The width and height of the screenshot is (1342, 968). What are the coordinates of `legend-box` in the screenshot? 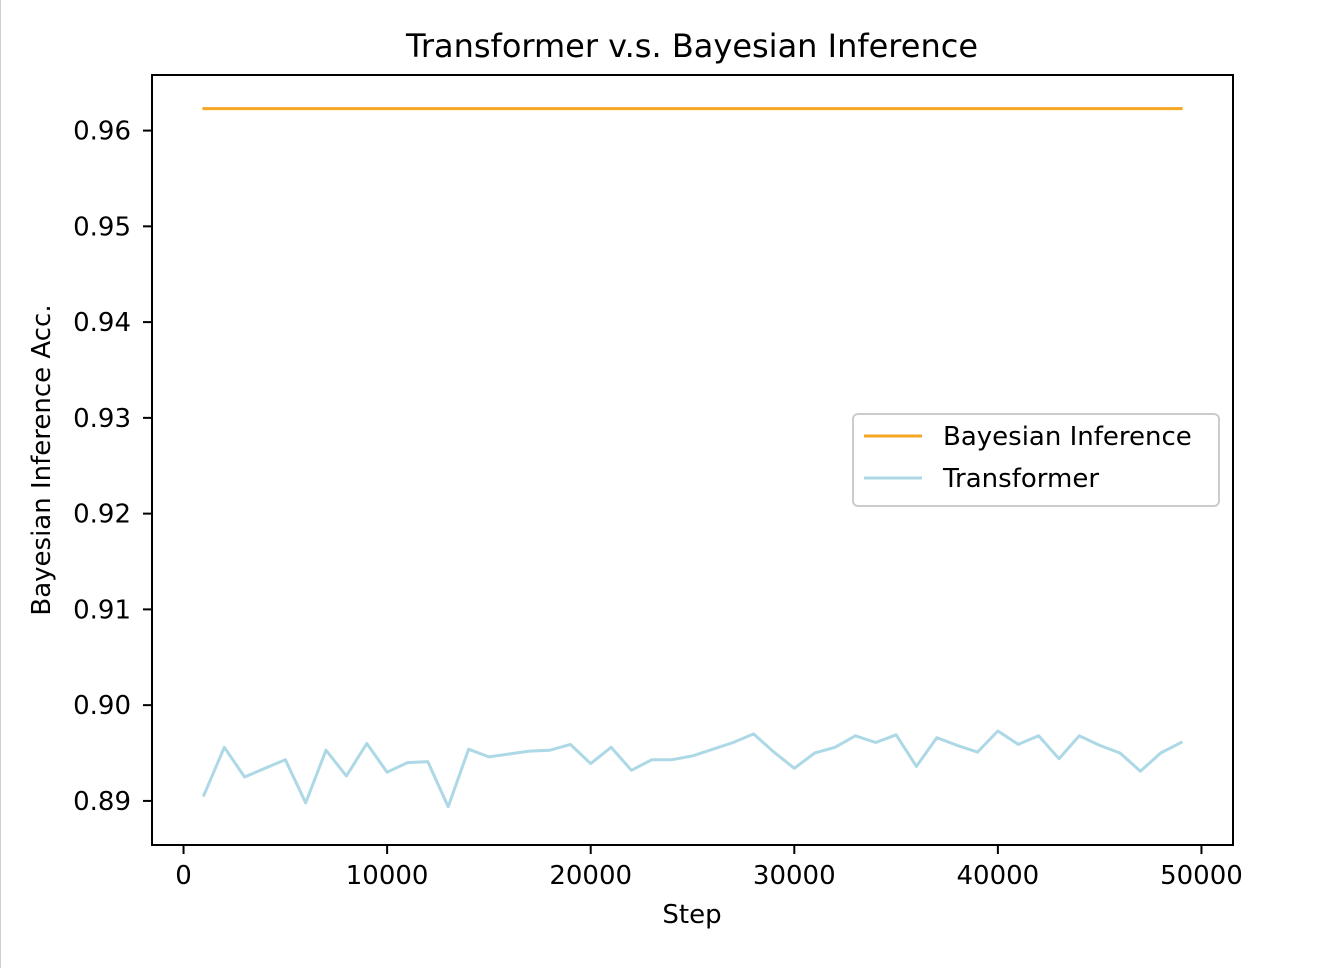 It's located at (1036, 460).